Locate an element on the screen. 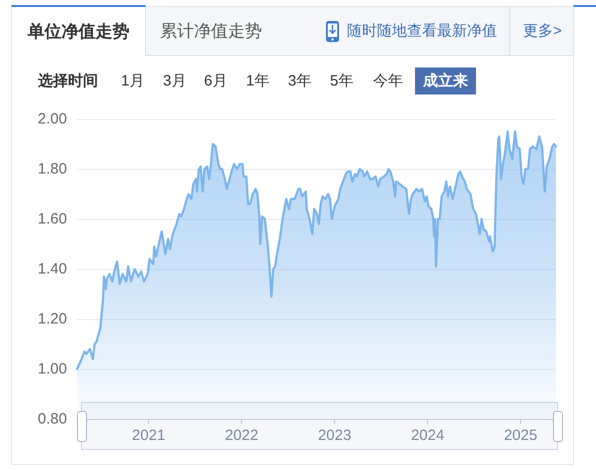 Image resolution: width=596 pixels, height=470 pixels. y-tick-label: 1.80 is located at coordinates (52, 169).